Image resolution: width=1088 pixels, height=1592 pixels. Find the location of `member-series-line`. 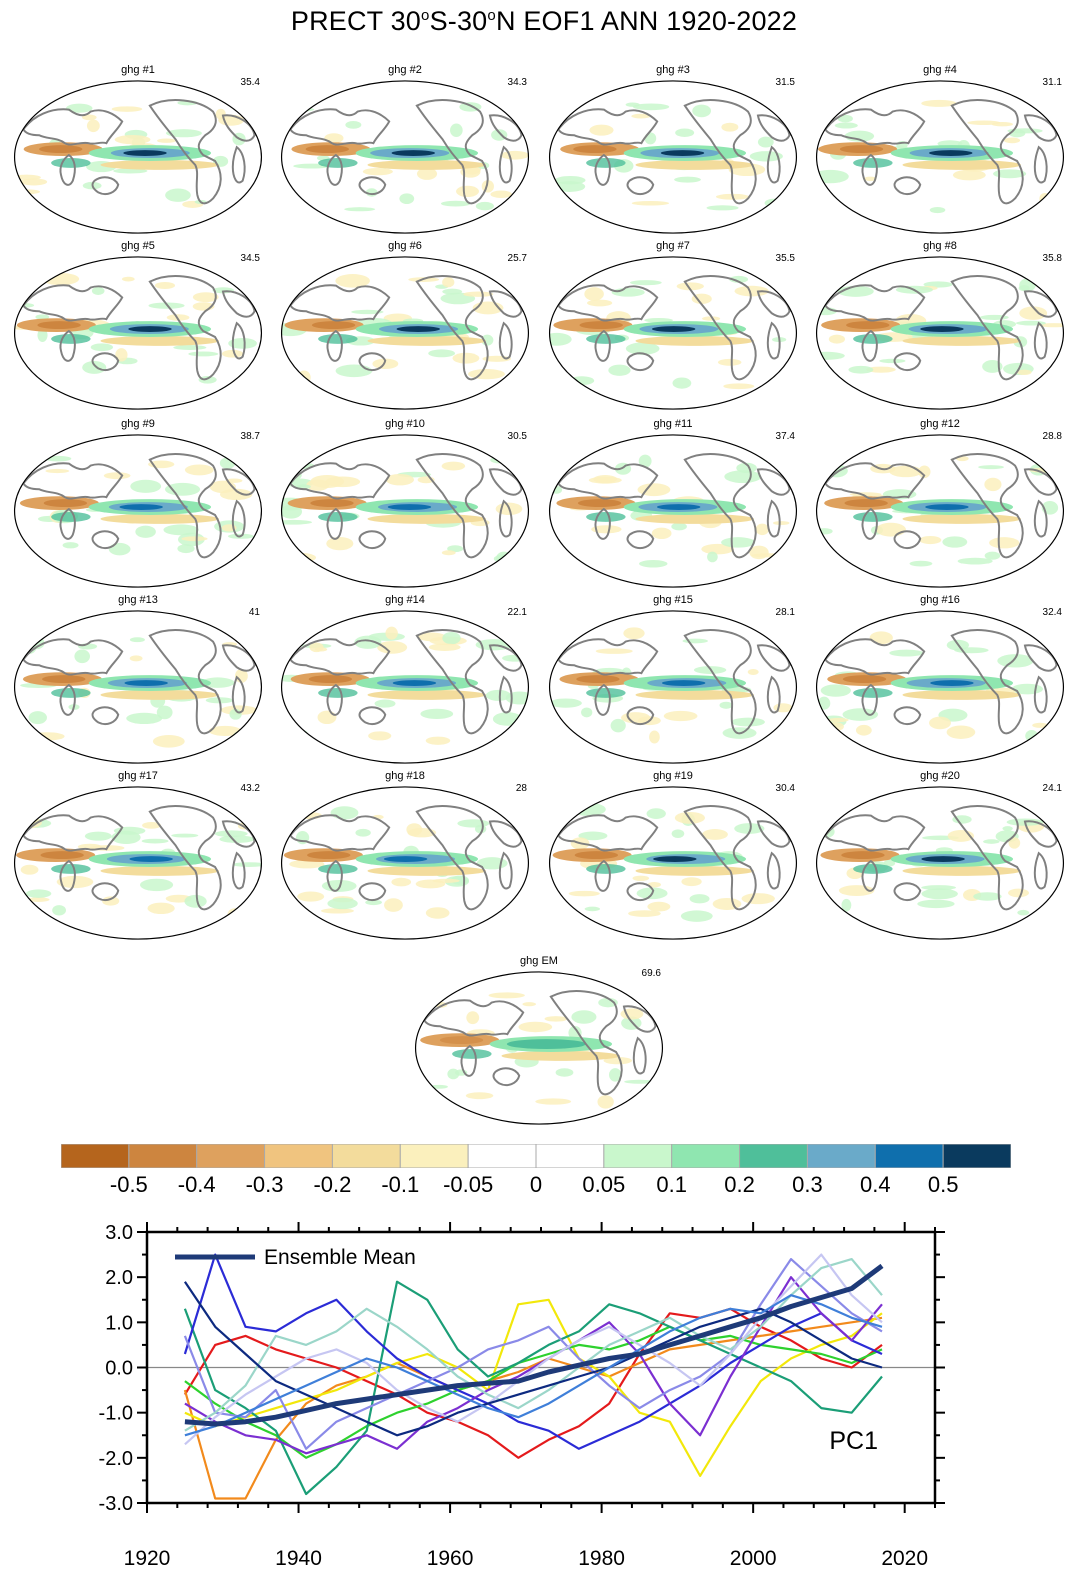

member-series-line is located at coordinates (533, 1344).